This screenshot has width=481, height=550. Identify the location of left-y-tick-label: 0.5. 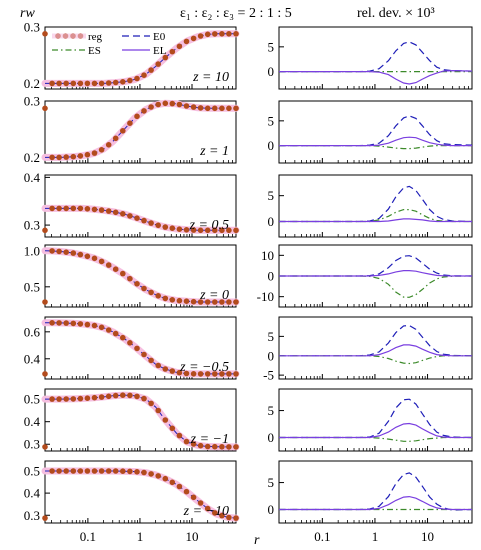
(32, 286).